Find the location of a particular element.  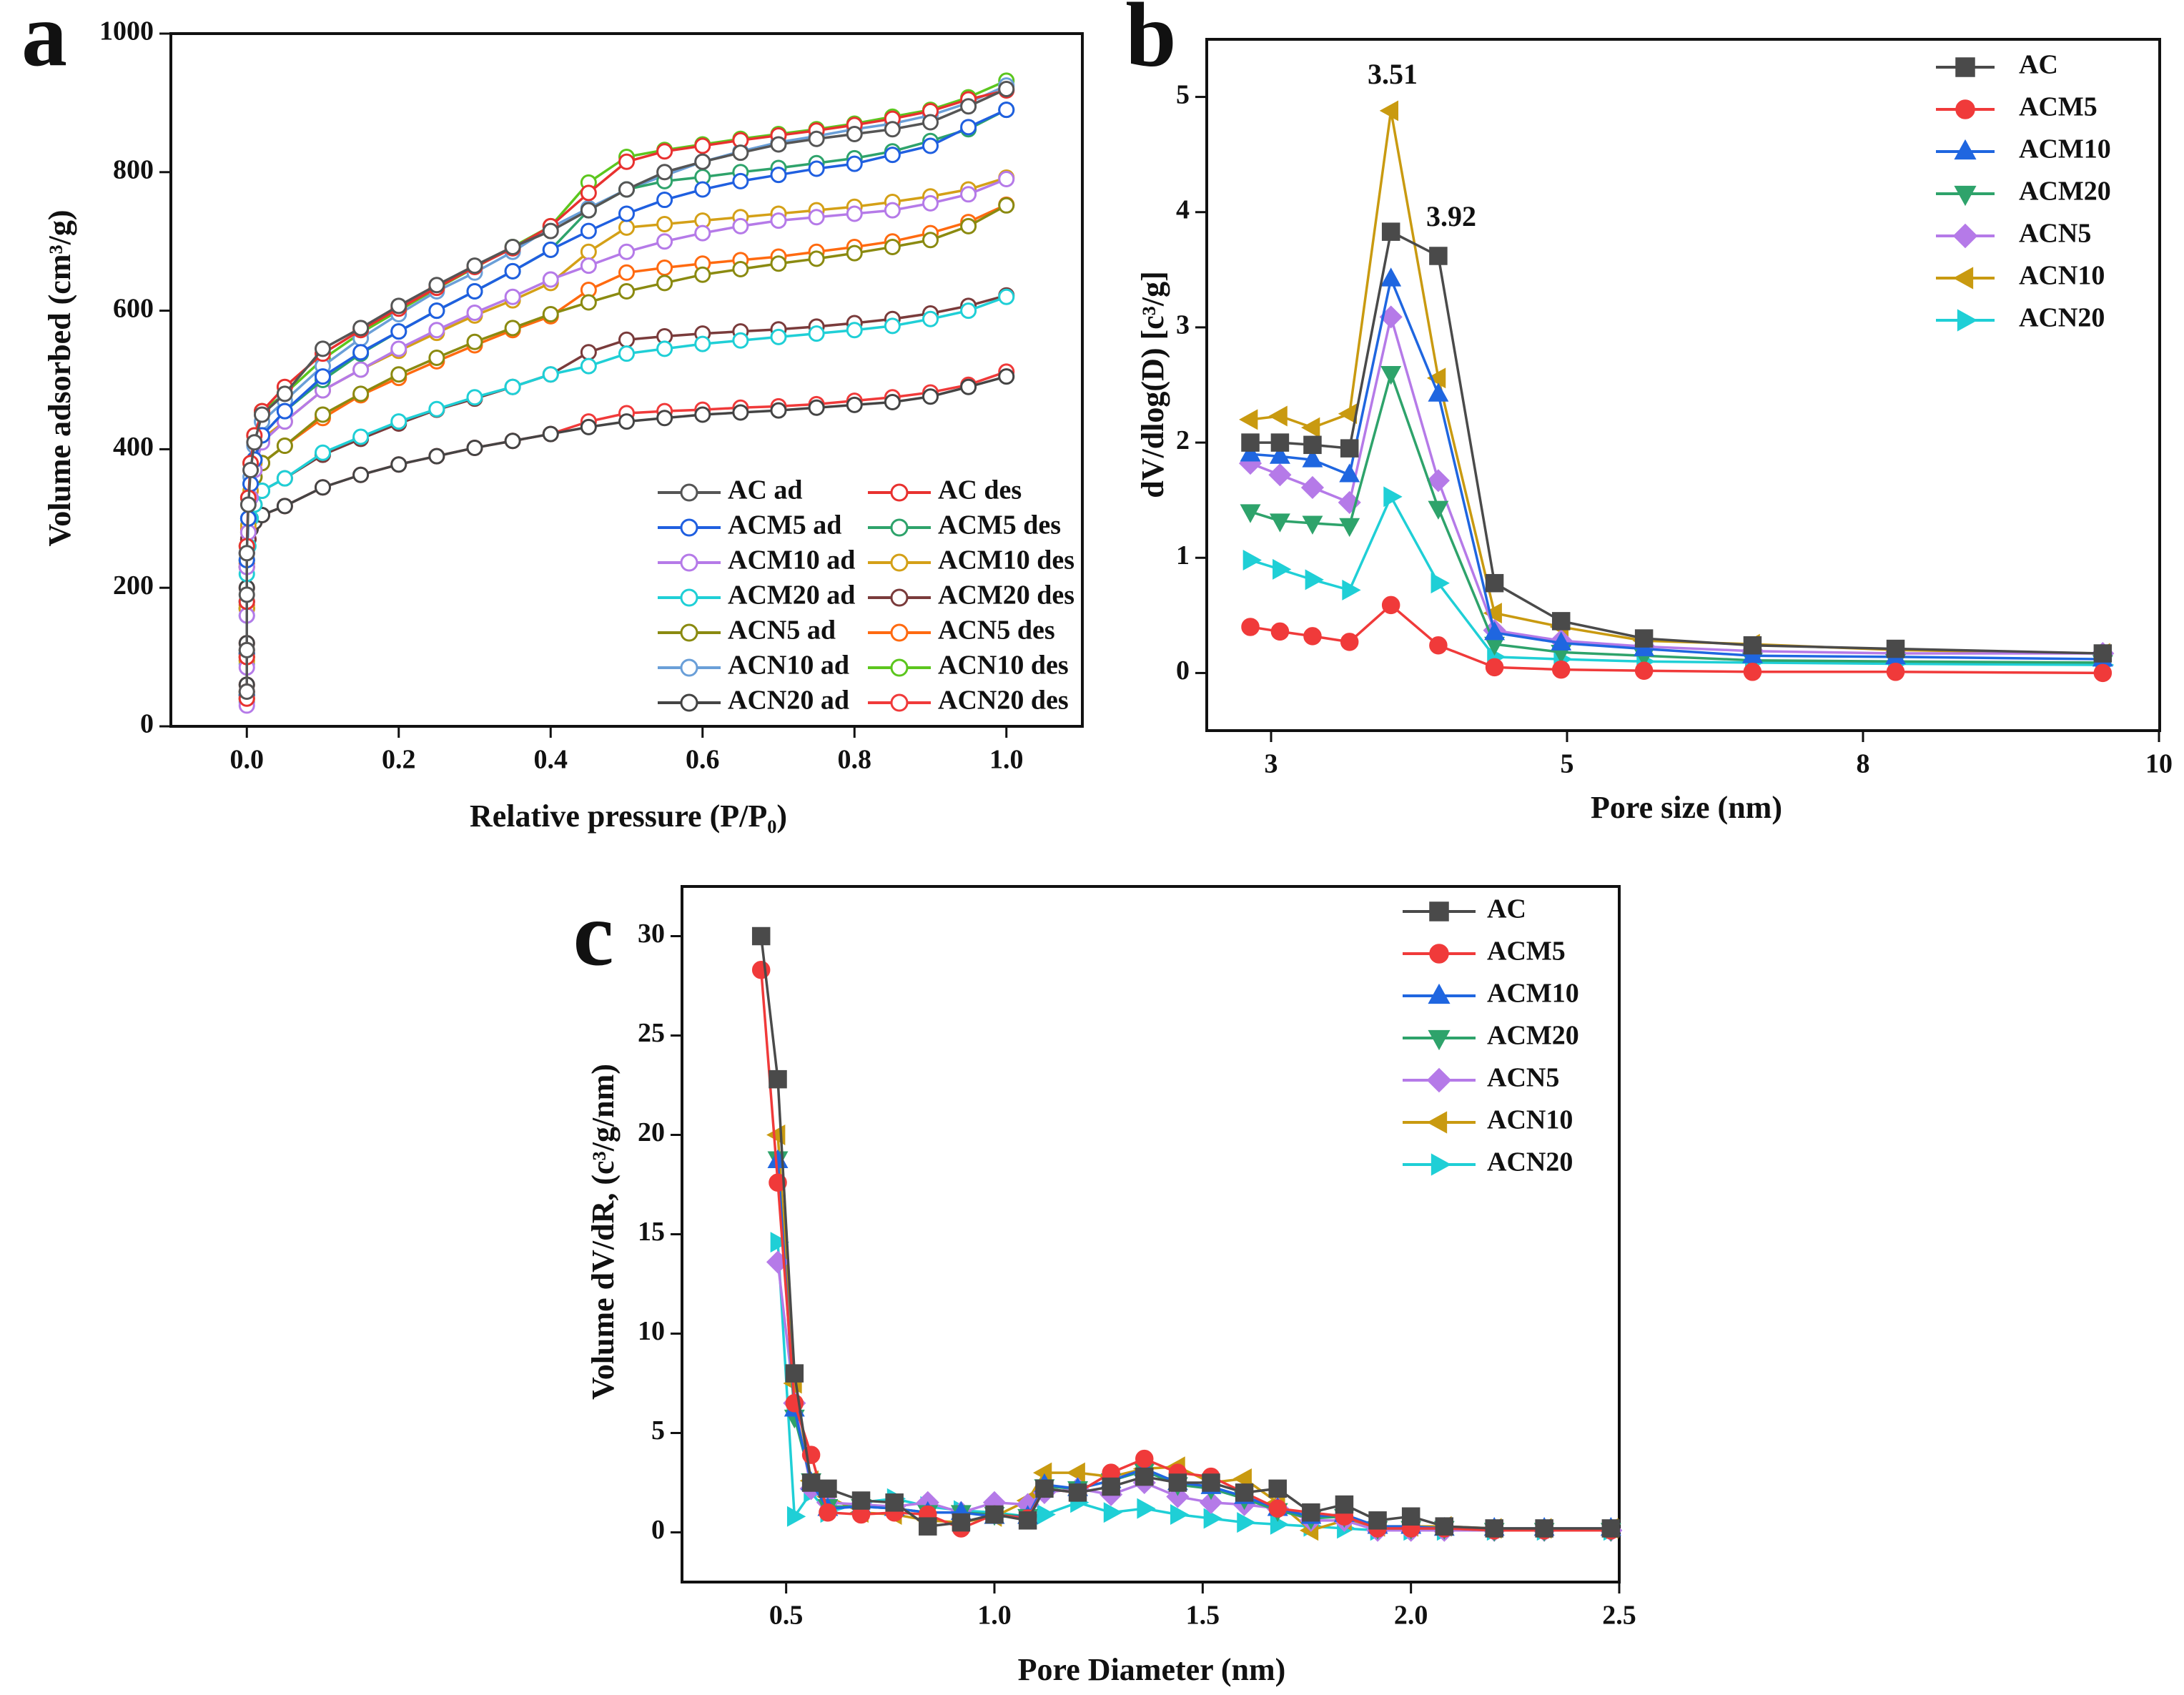

series-acm10 is located at coordinates (1194, 1342).